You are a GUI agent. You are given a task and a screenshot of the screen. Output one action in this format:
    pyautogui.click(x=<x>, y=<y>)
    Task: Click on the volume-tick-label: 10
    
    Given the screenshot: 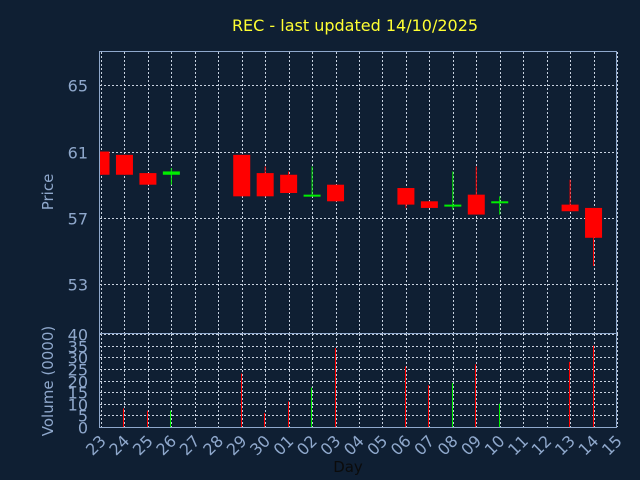 What is the action you would take?
    pyautogui.click(x=78, y=405)
    